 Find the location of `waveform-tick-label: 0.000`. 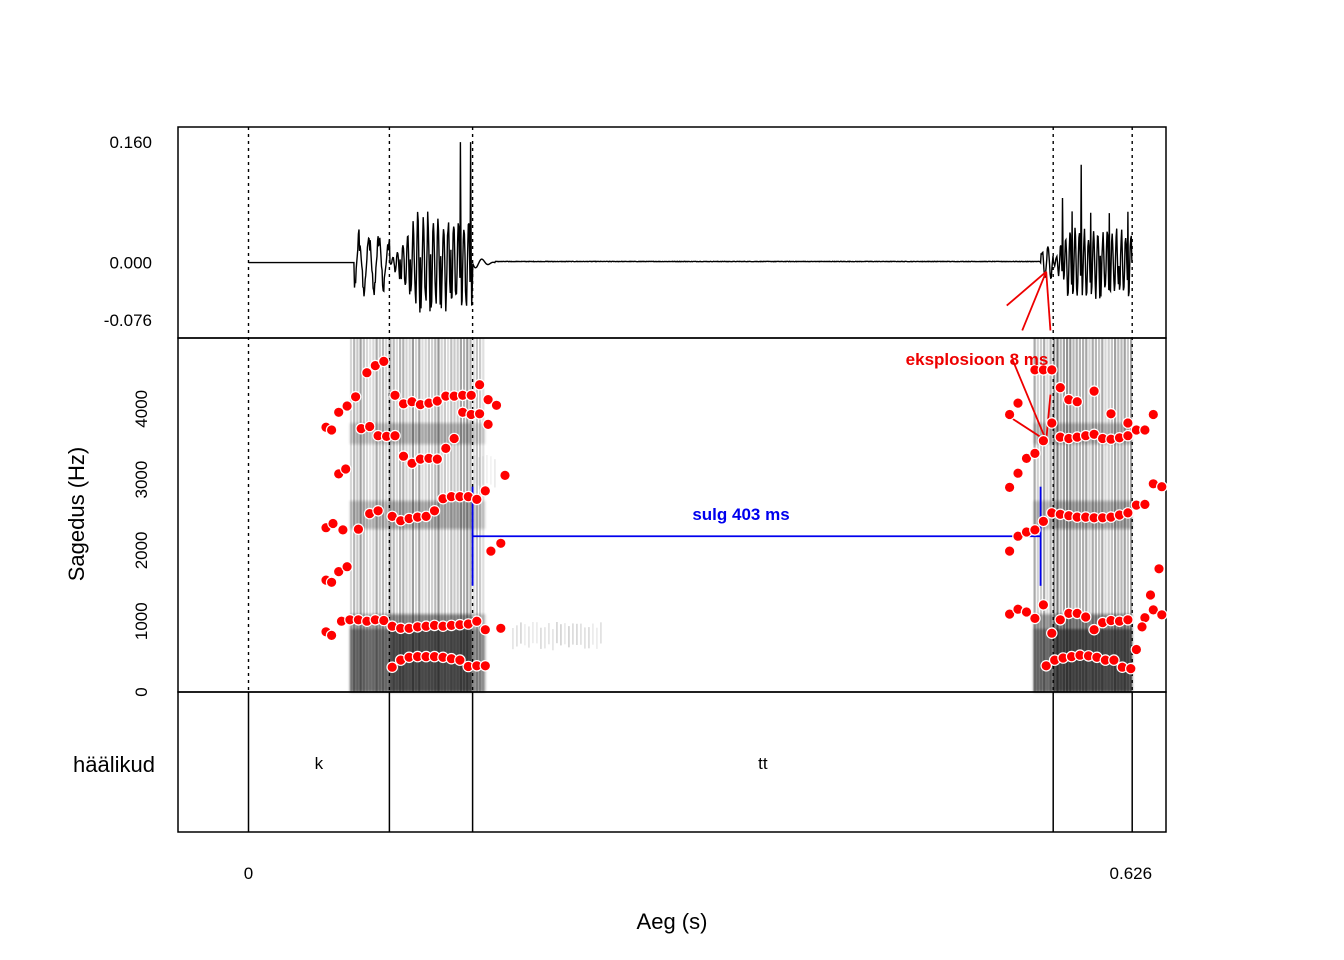

waveform-tick-label: 0.000 is located at coordinates (130, 263).